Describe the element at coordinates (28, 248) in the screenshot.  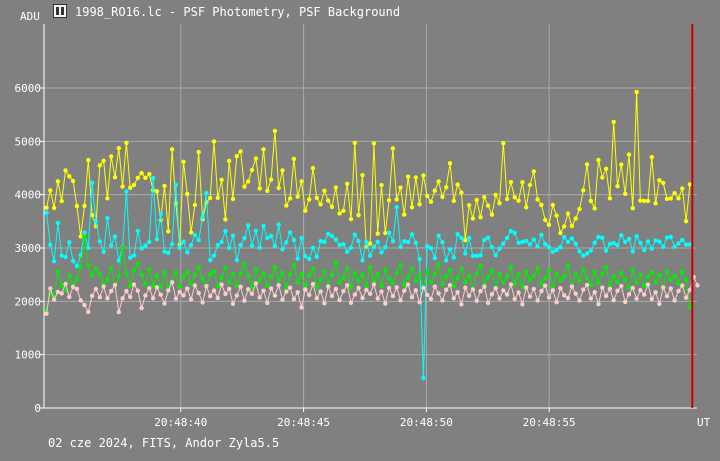
I see `y-tick-label: 3000` at that location.